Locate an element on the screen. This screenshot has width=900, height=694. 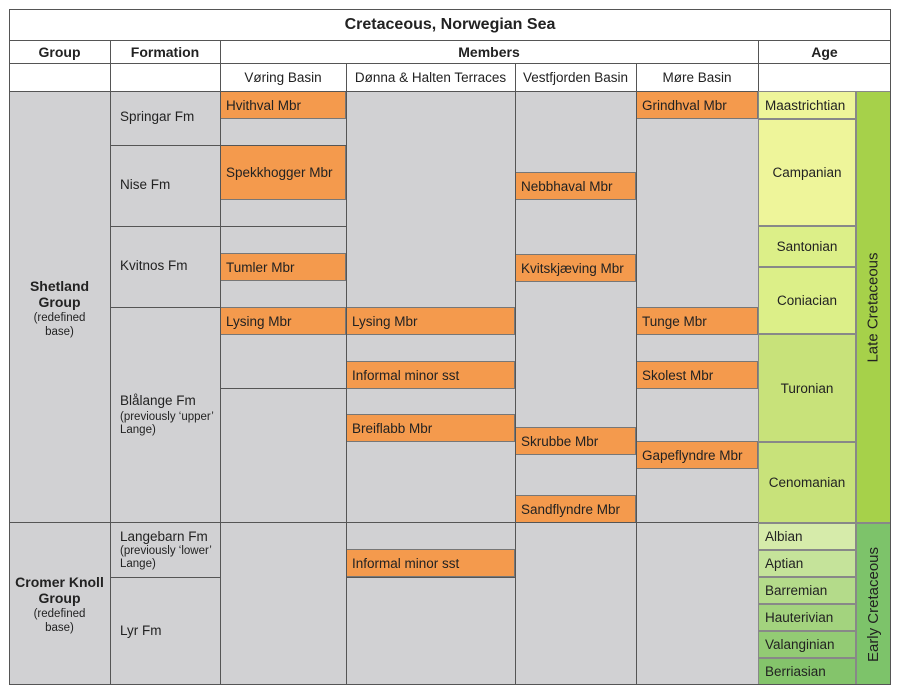
formation-note: (previously ‘lower’ Lange) is located at coordinates (166, 557).